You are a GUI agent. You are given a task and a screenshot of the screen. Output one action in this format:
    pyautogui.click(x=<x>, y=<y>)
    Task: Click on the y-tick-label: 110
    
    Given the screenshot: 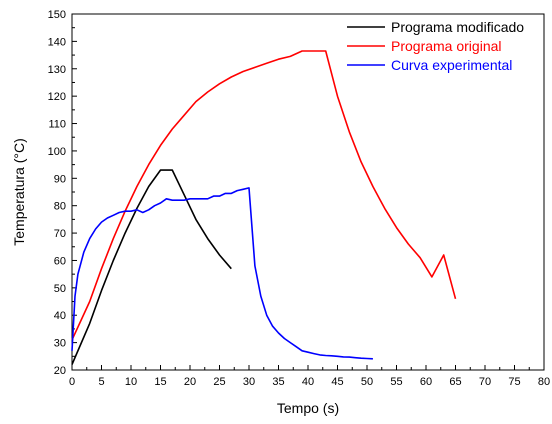 What is the action you would take?
    pyautogui.click(x=57, y=125)
    